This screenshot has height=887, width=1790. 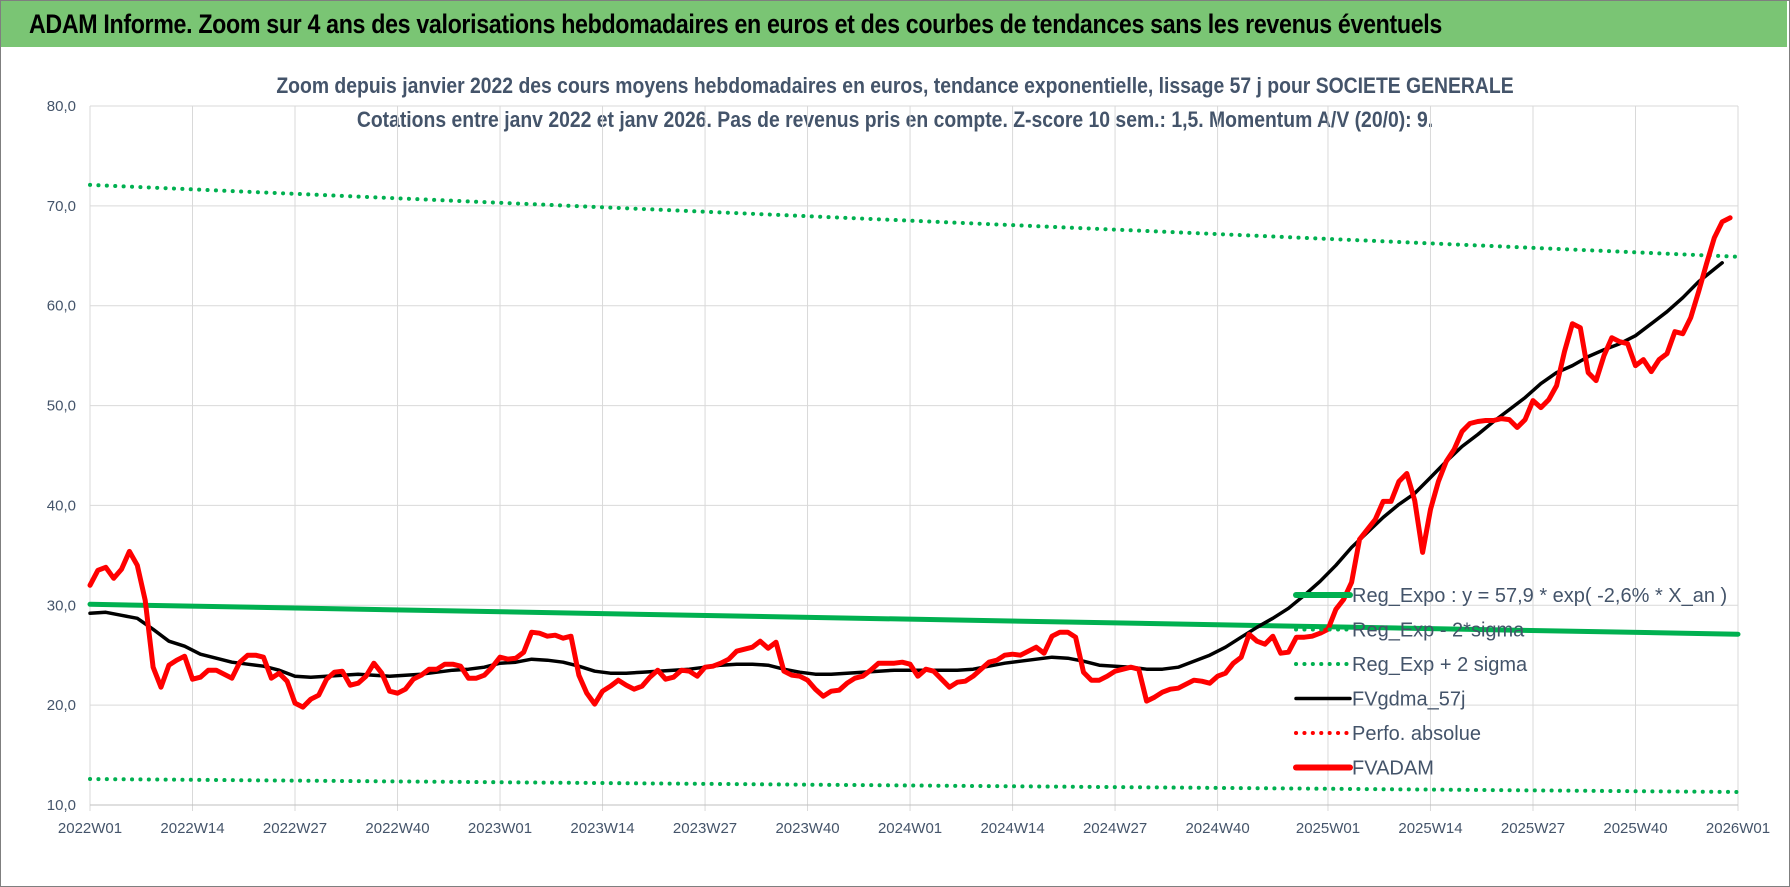 I want to click on y-tick-label: 40,0, so click(x=61, y=505).